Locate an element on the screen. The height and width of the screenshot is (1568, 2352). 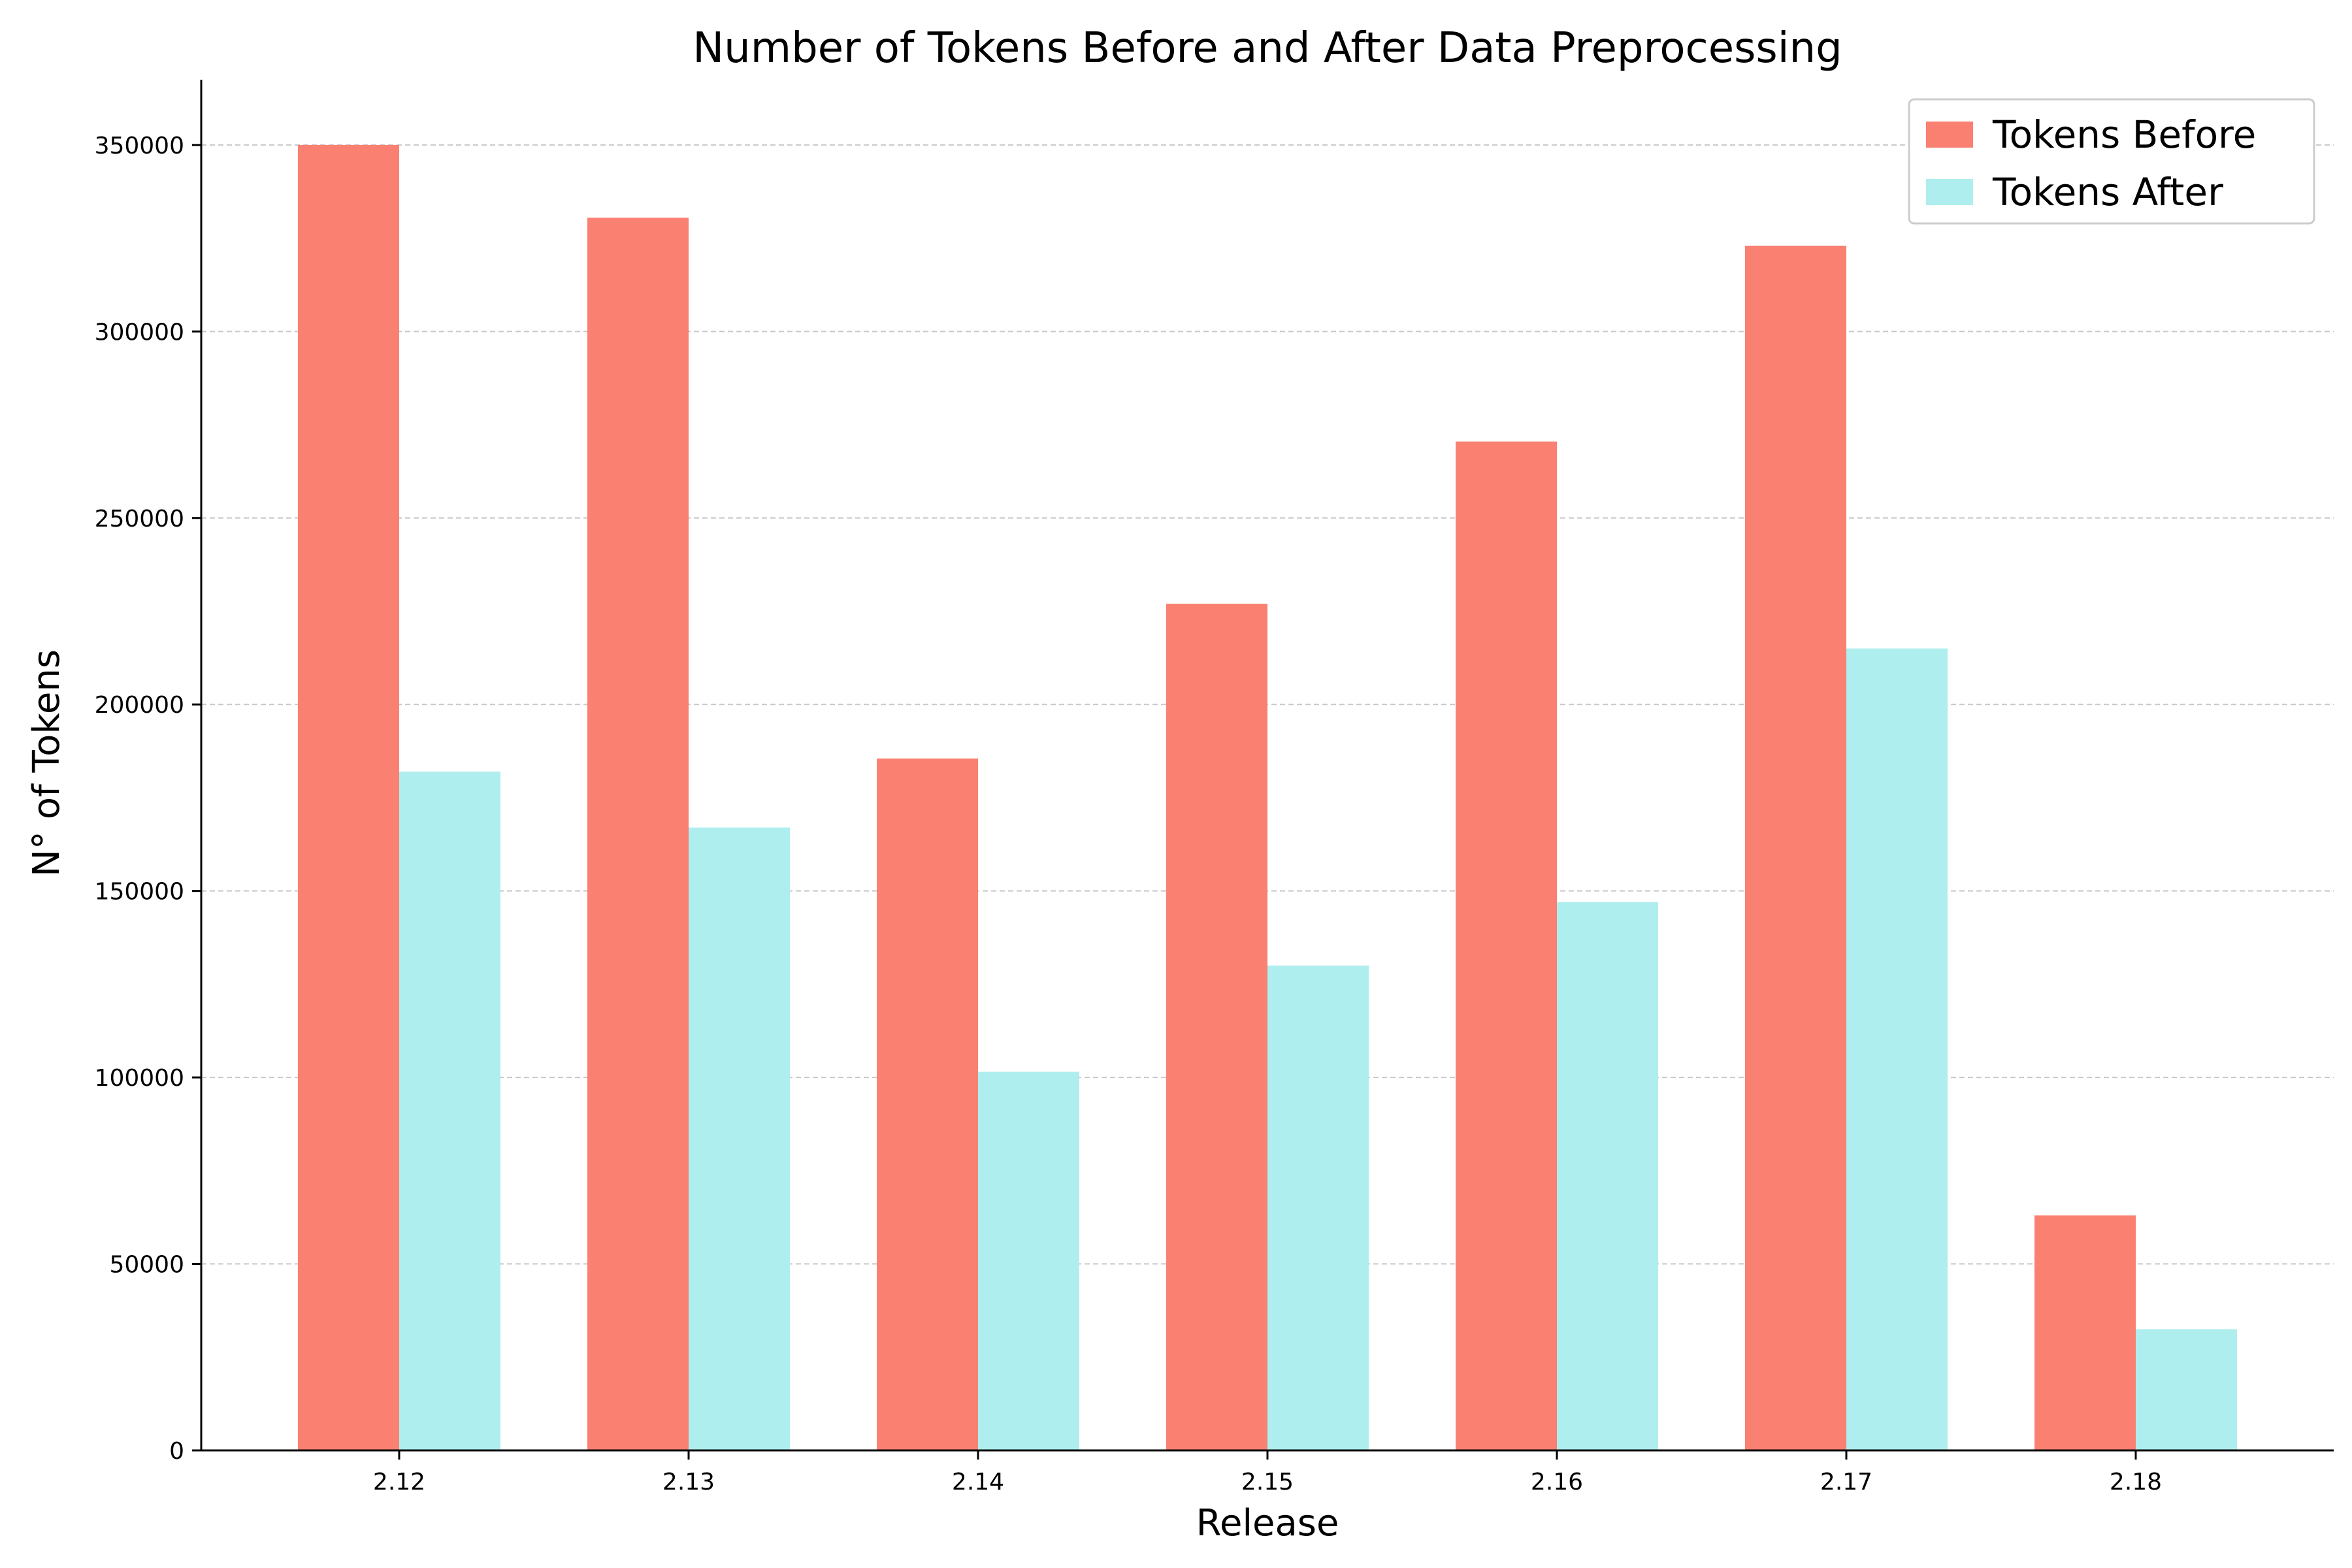
y-tick-label: 150000 is located at coordinates (139, 892).